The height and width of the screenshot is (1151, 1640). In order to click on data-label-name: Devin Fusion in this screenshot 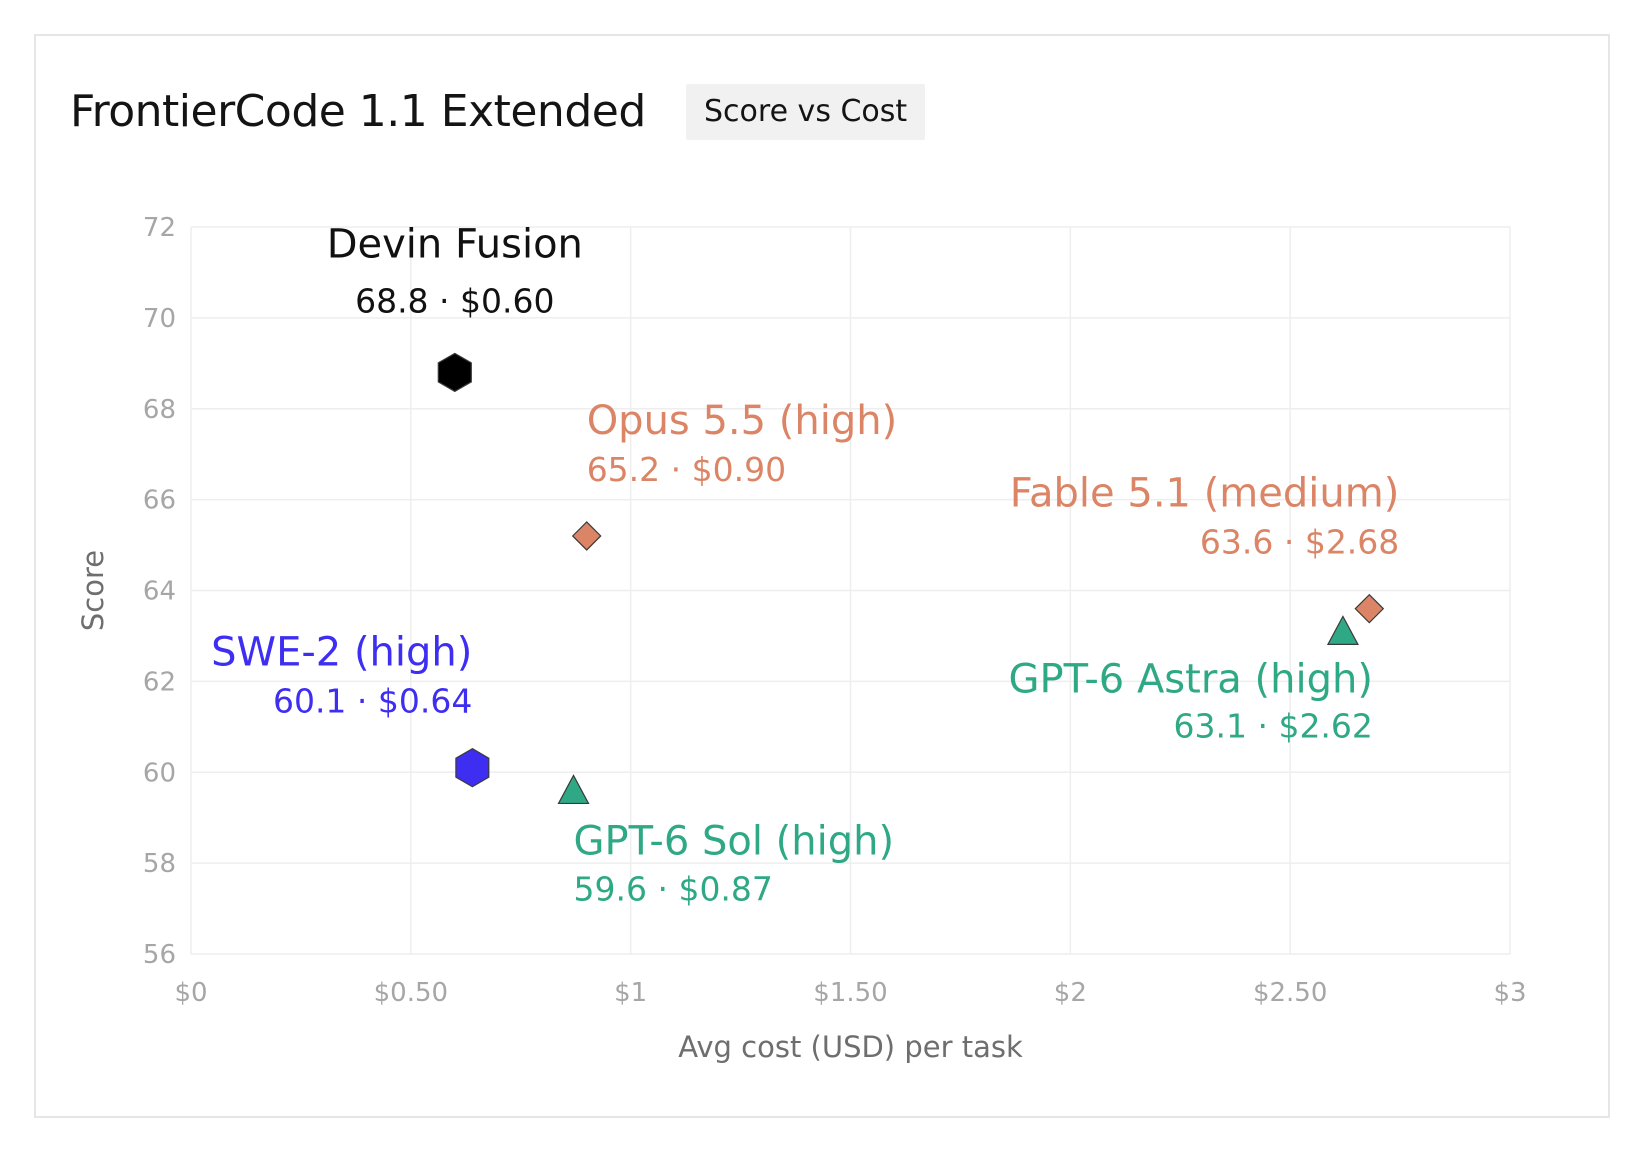, I will do `click(455, 244)`.